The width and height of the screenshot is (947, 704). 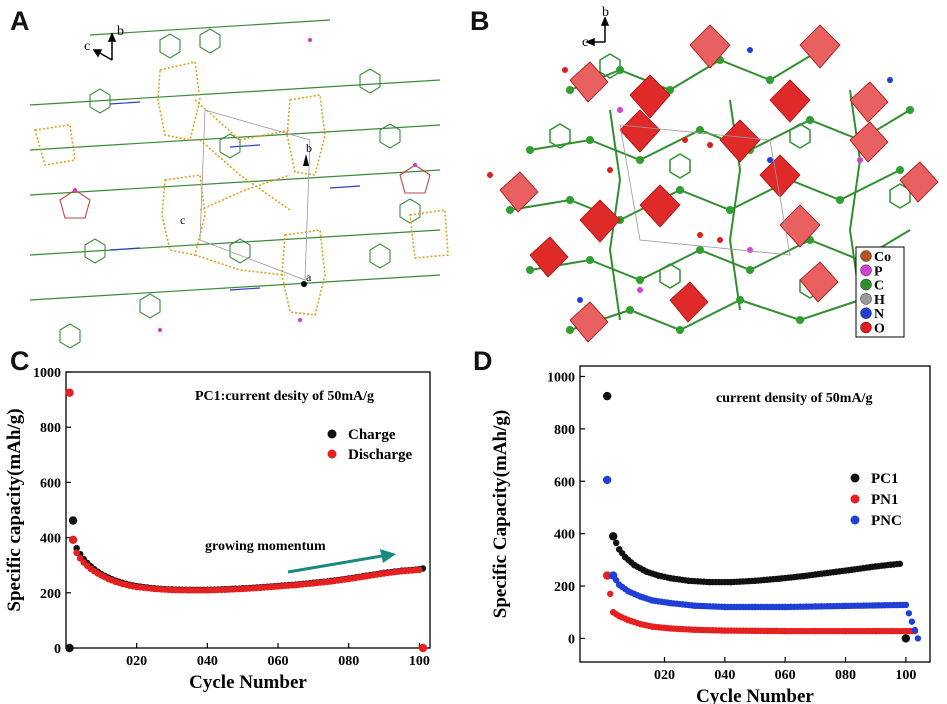 What do you see at coordinates (278, 661) in the screenshot?
I see `x-tick-label: 060` at bounding box center [278, 661].